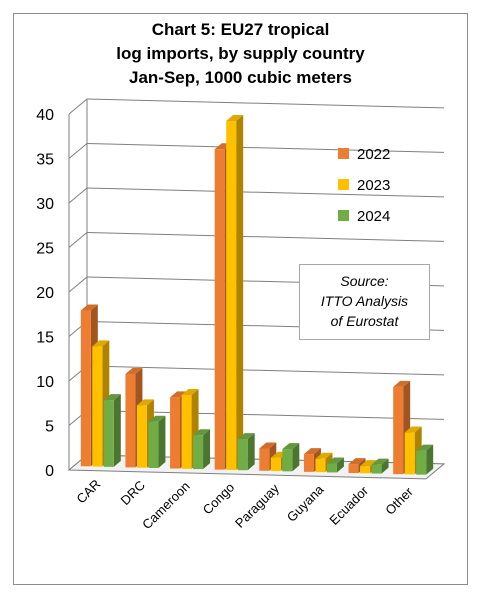 This screenshot has width=481, height=598. Describe the element at coordinates (141, 436) in the screenshot. I see `bar-front-2023-DRC` at that location.